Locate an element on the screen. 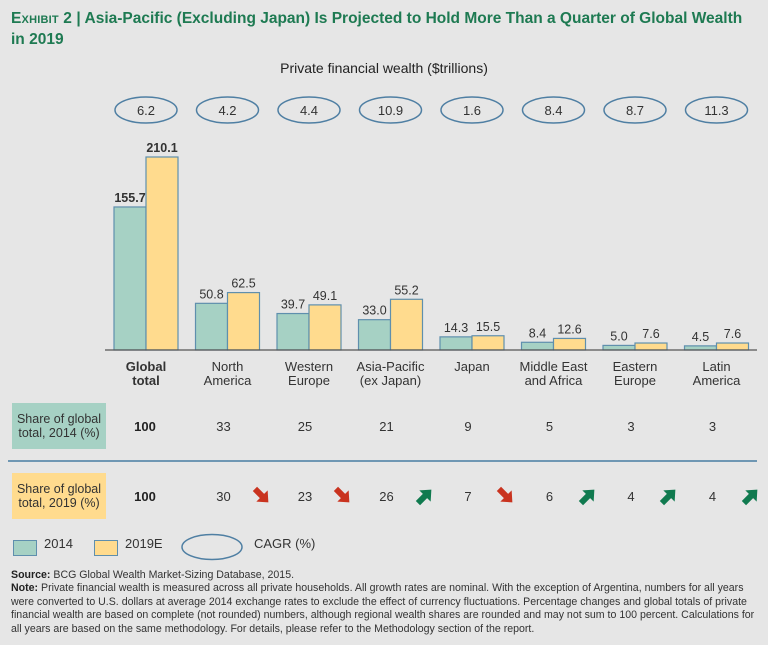  trend-arrow-latin-america is located at coordinates (749, 497).